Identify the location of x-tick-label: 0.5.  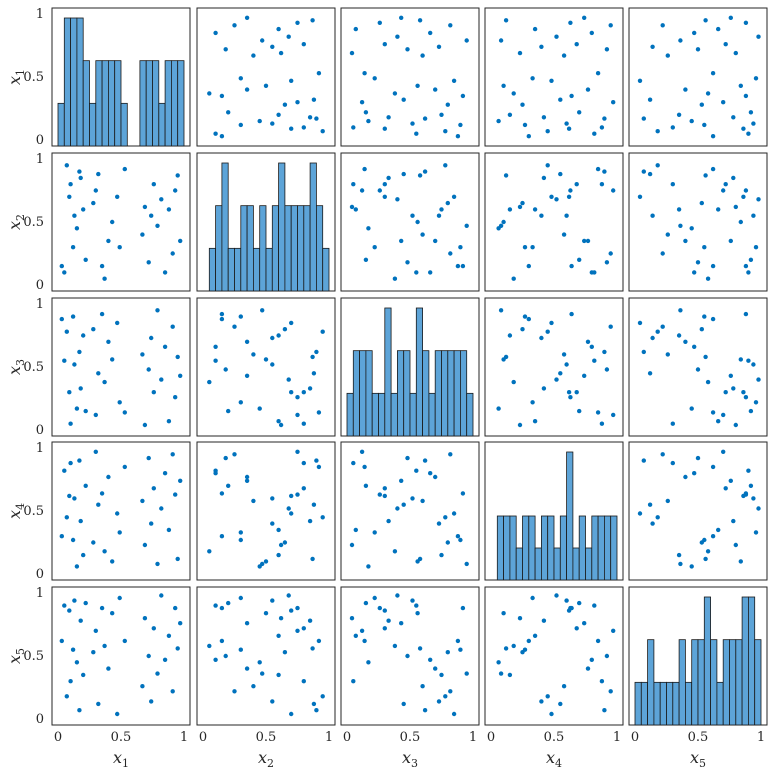
(266, 737).